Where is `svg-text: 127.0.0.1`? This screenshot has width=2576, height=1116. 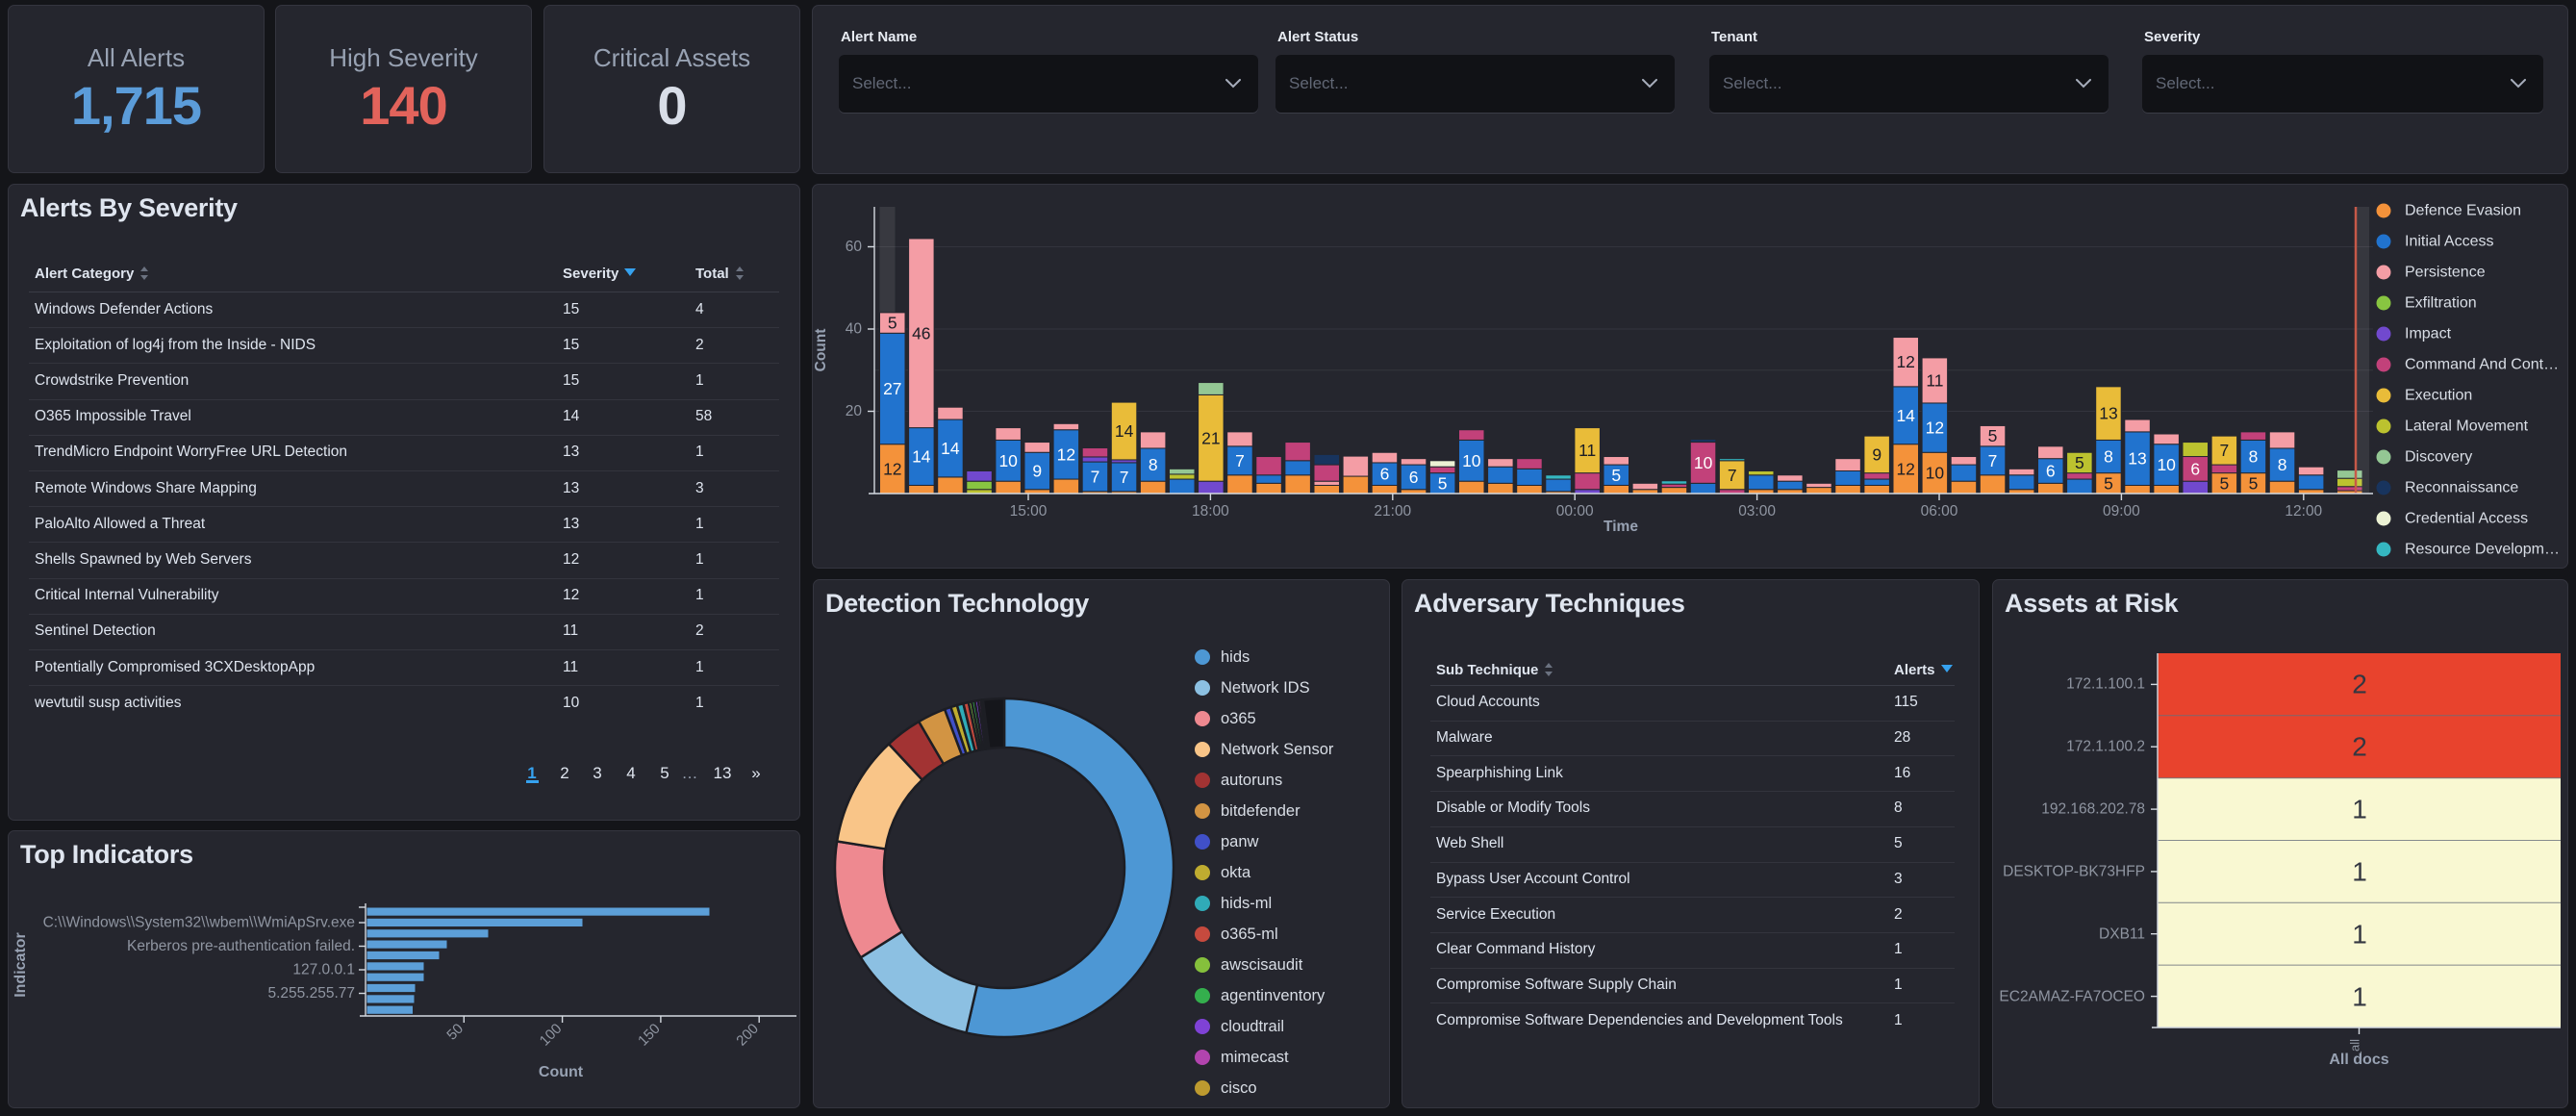
svg-text: 127.0.0.1 is located at coordinates (324, 970).